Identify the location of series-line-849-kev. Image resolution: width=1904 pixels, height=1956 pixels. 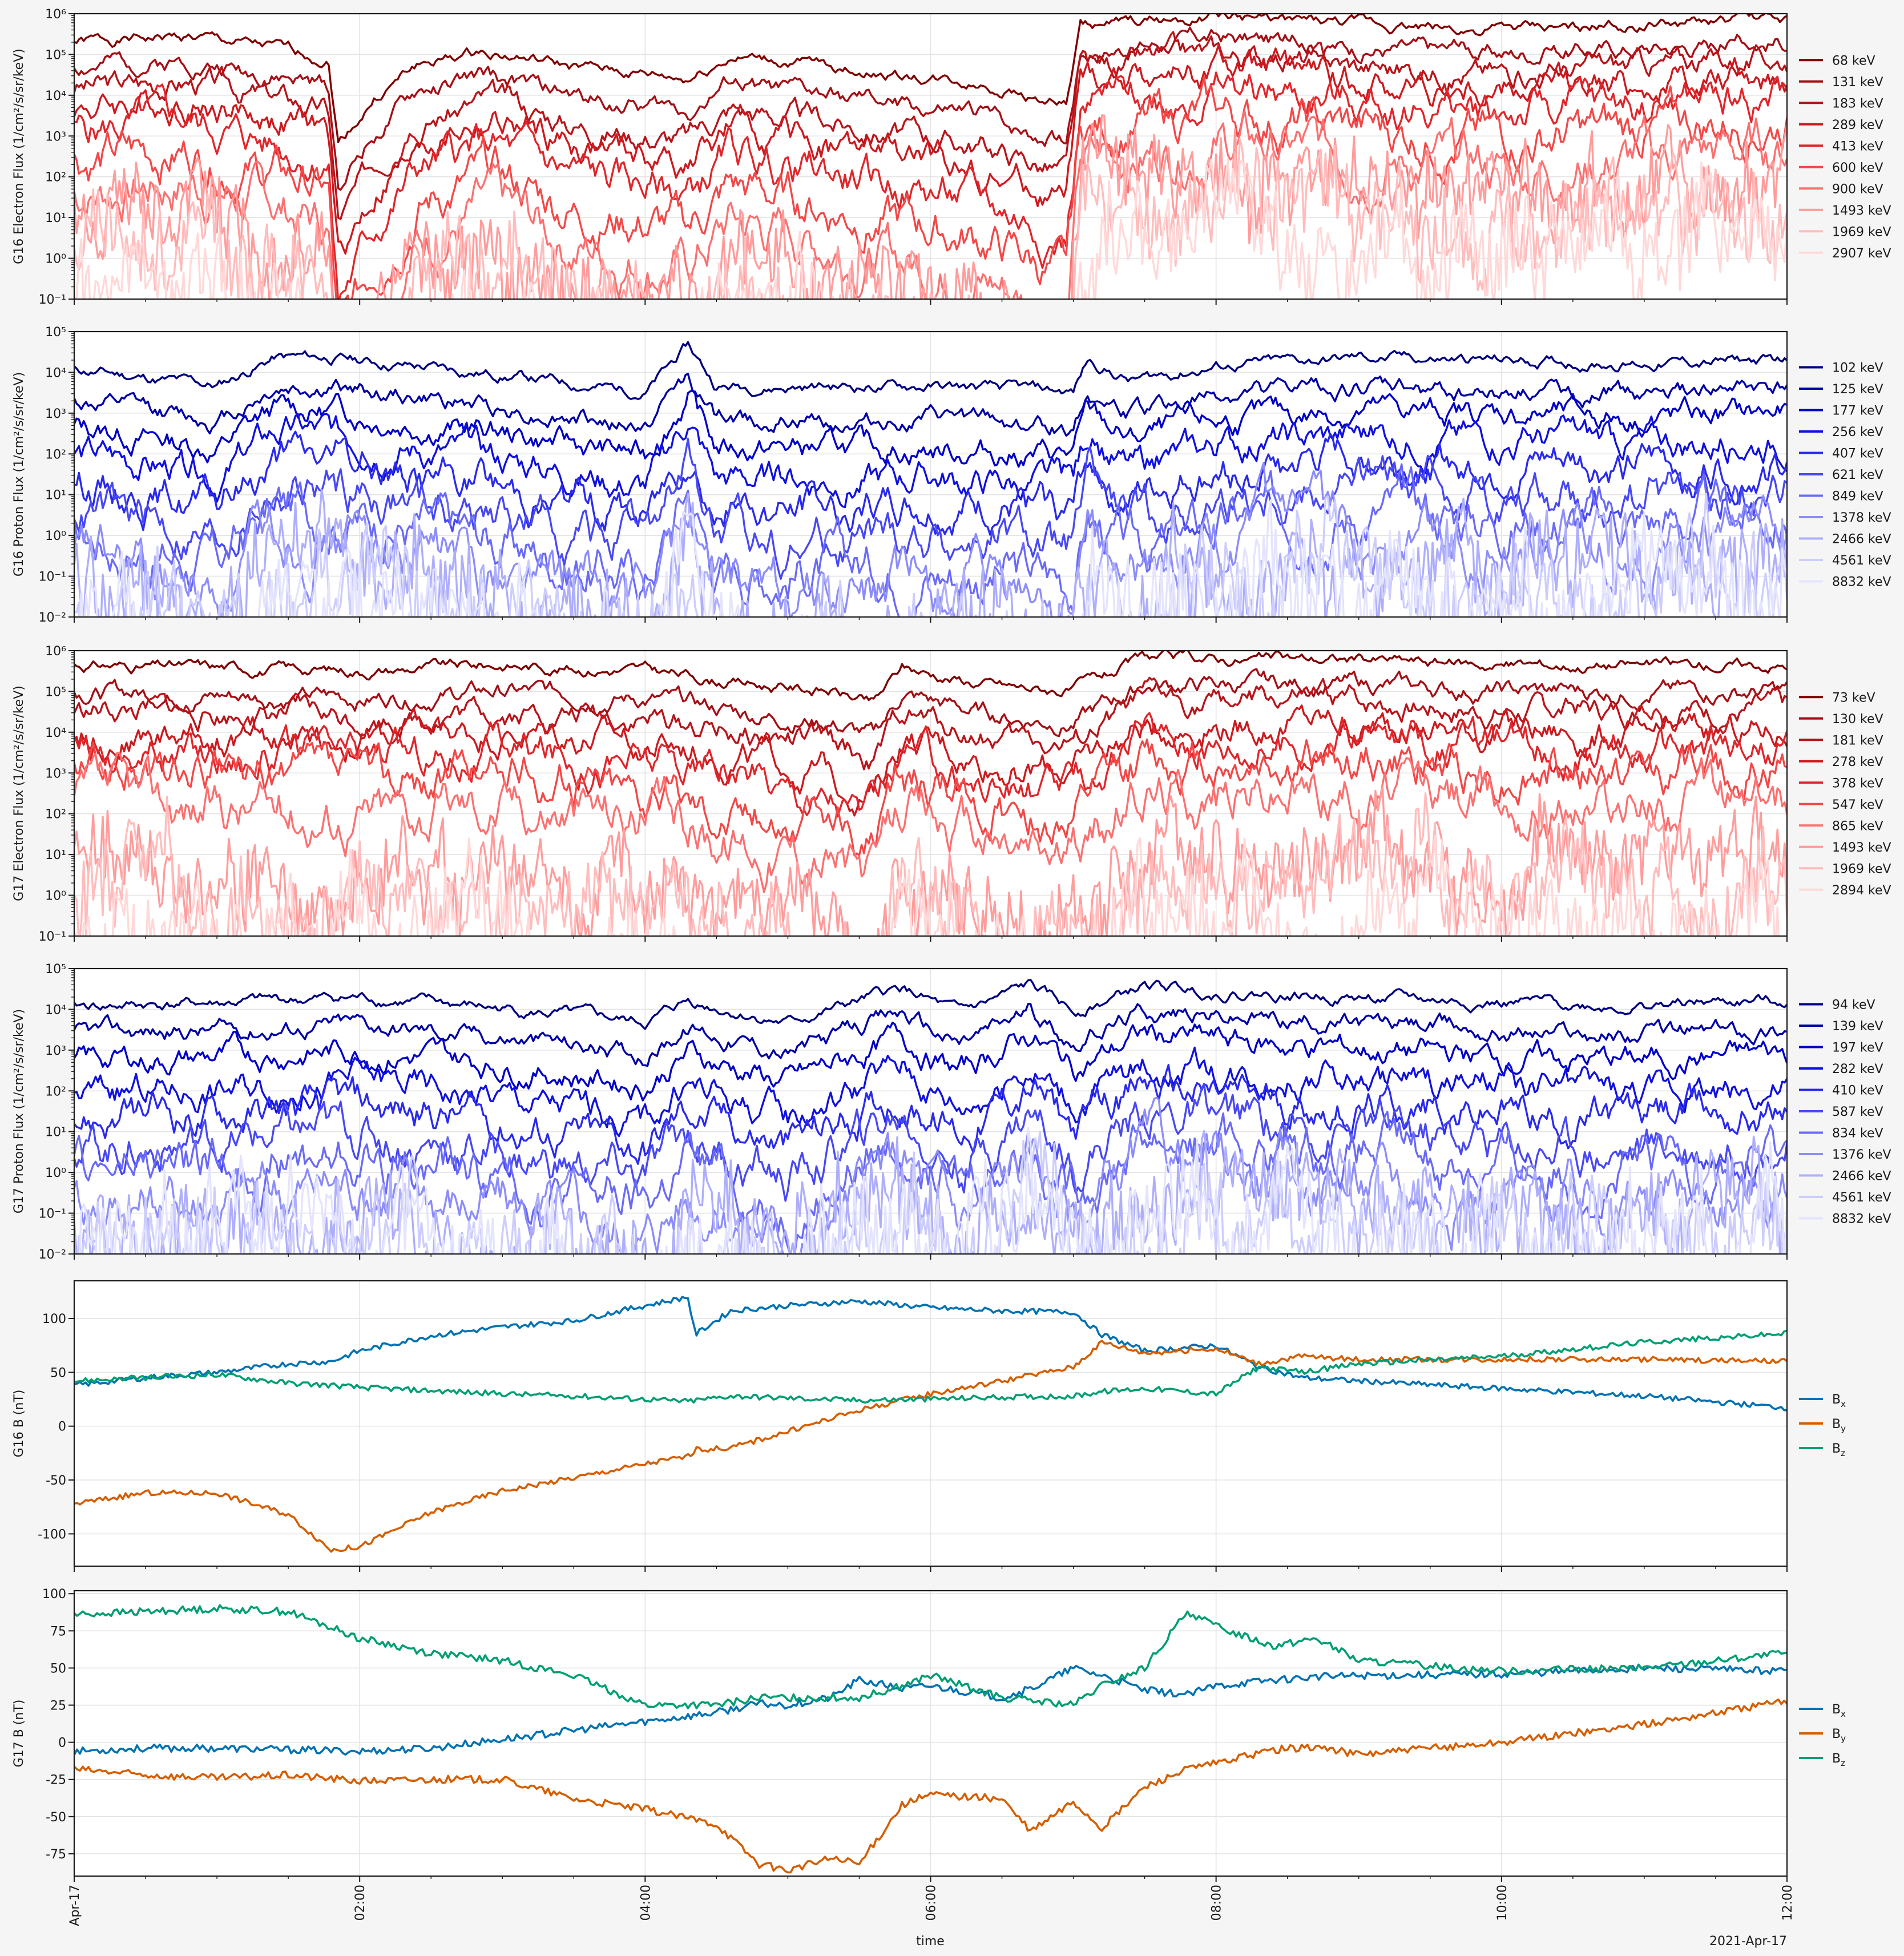
(930, 540).